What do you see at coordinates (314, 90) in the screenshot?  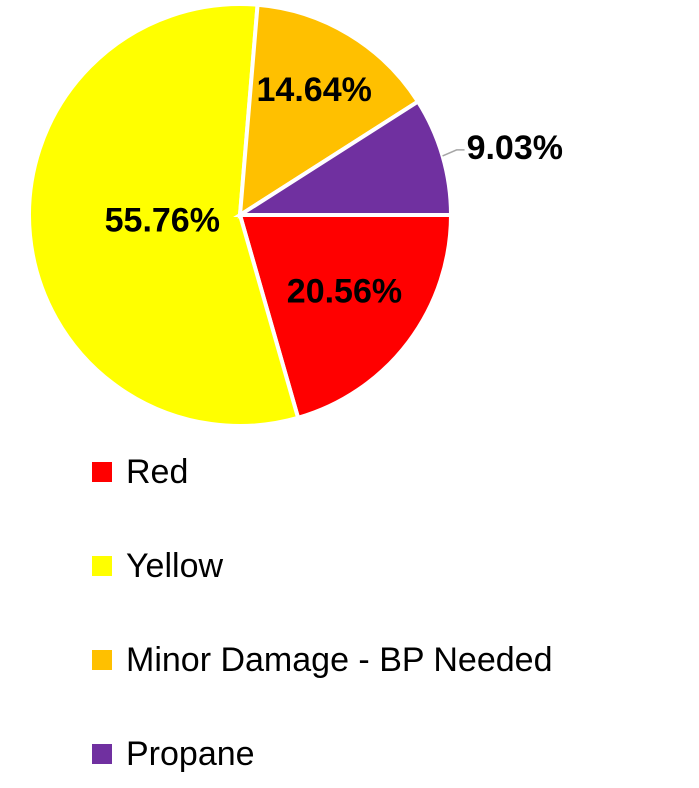 I see `data-label: 14.64%` at bounding box center [314, 90].